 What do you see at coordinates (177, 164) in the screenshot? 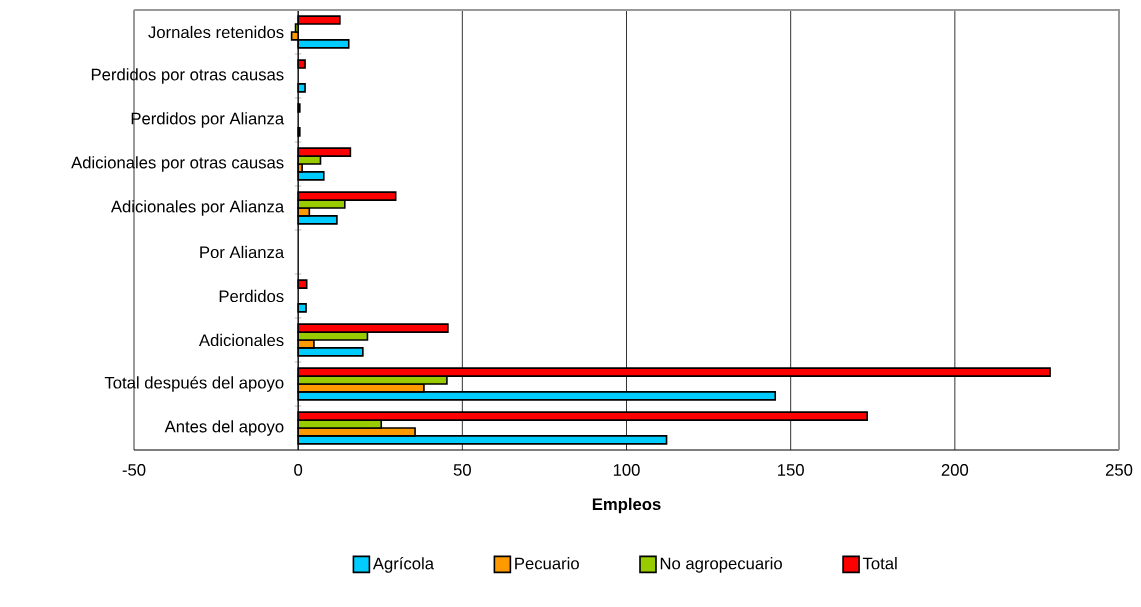
I see `y-tick-label: Adicionales por otras causas` at bounding box center [177, 164].